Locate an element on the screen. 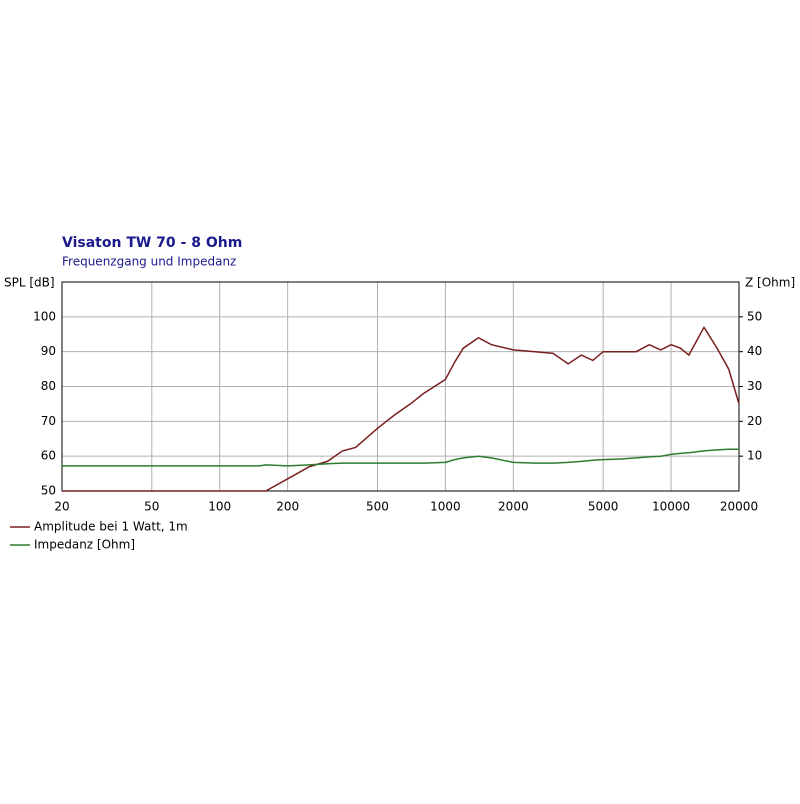 The width and height of the screenshot is (800, 804). x-tick-label: 1000 is located at coordinates (445, 507).